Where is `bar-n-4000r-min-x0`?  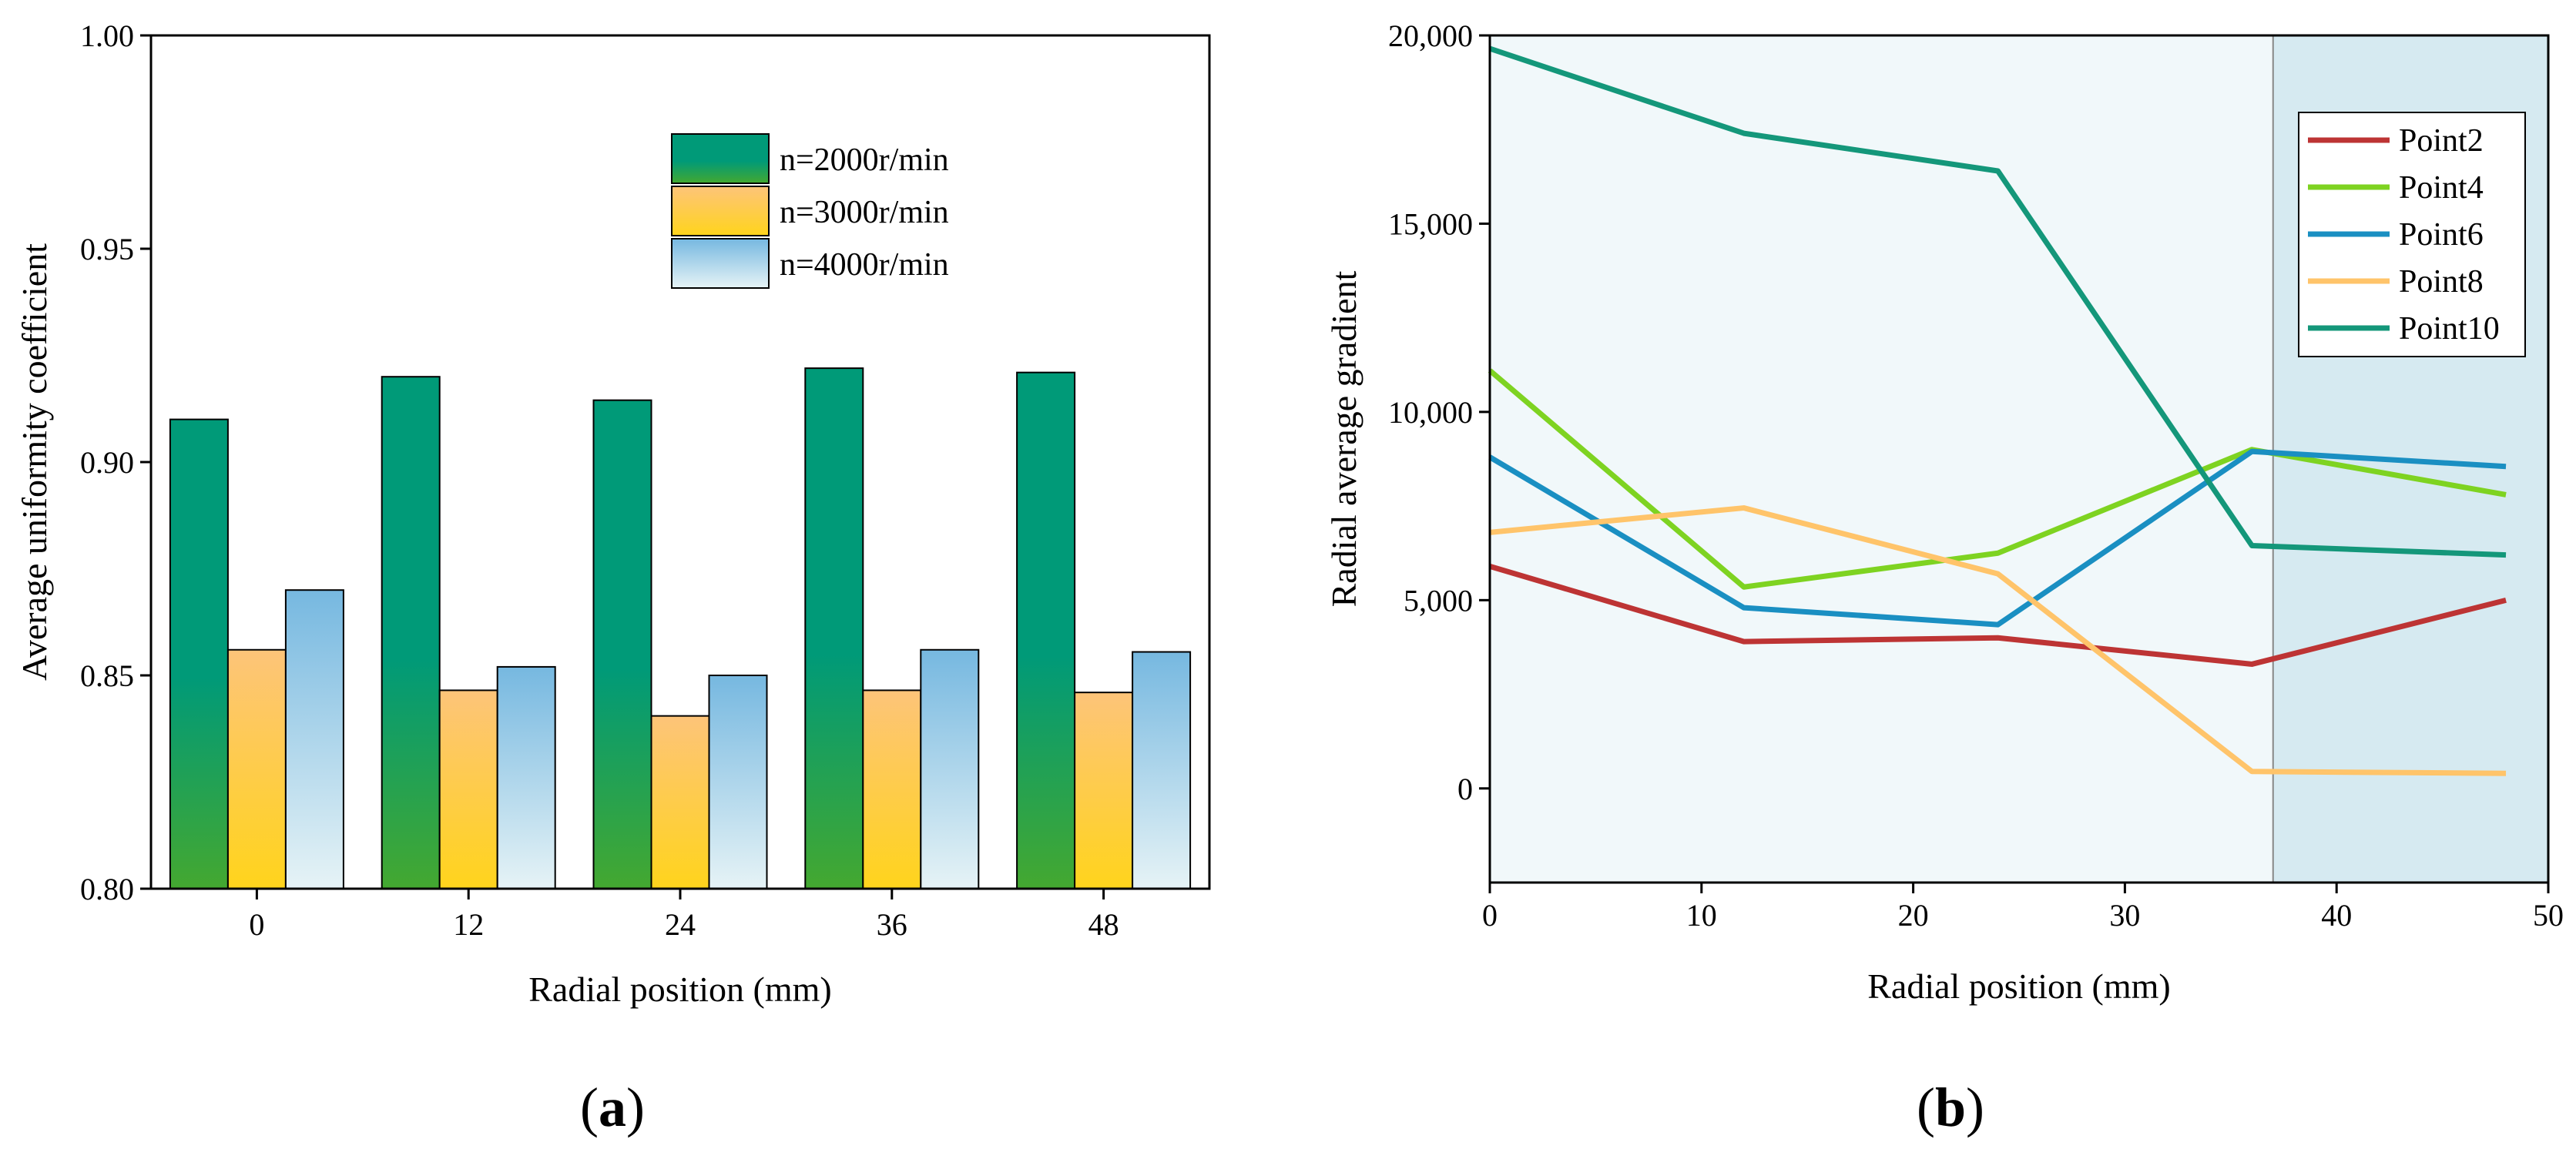 bar-n-4000r-min-x0 is located at coordinates (314, 739).